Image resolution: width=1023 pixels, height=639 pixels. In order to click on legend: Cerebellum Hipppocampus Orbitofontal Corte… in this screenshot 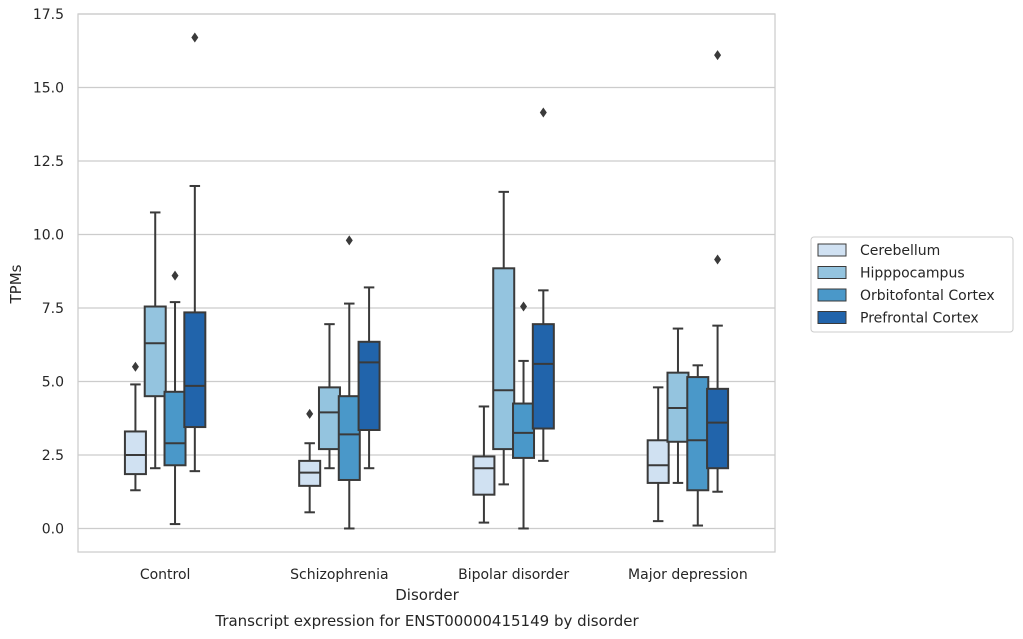, I will do `click(912, 284)`.